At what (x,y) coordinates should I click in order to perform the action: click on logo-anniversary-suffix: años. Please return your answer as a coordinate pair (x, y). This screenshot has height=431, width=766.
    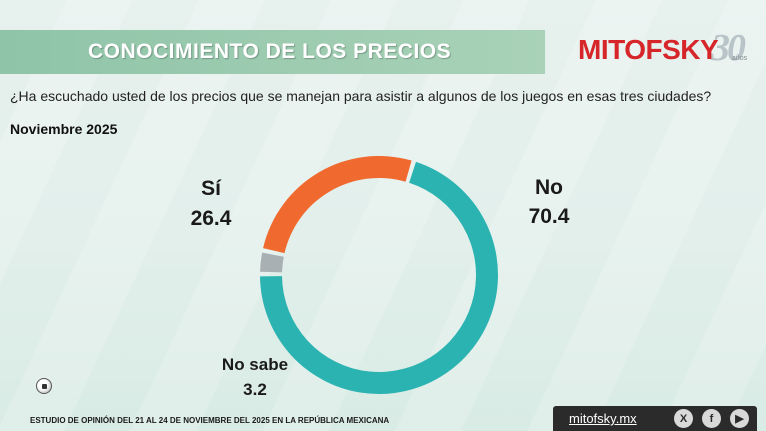
    Looking at the image, I should click on (740, 58).